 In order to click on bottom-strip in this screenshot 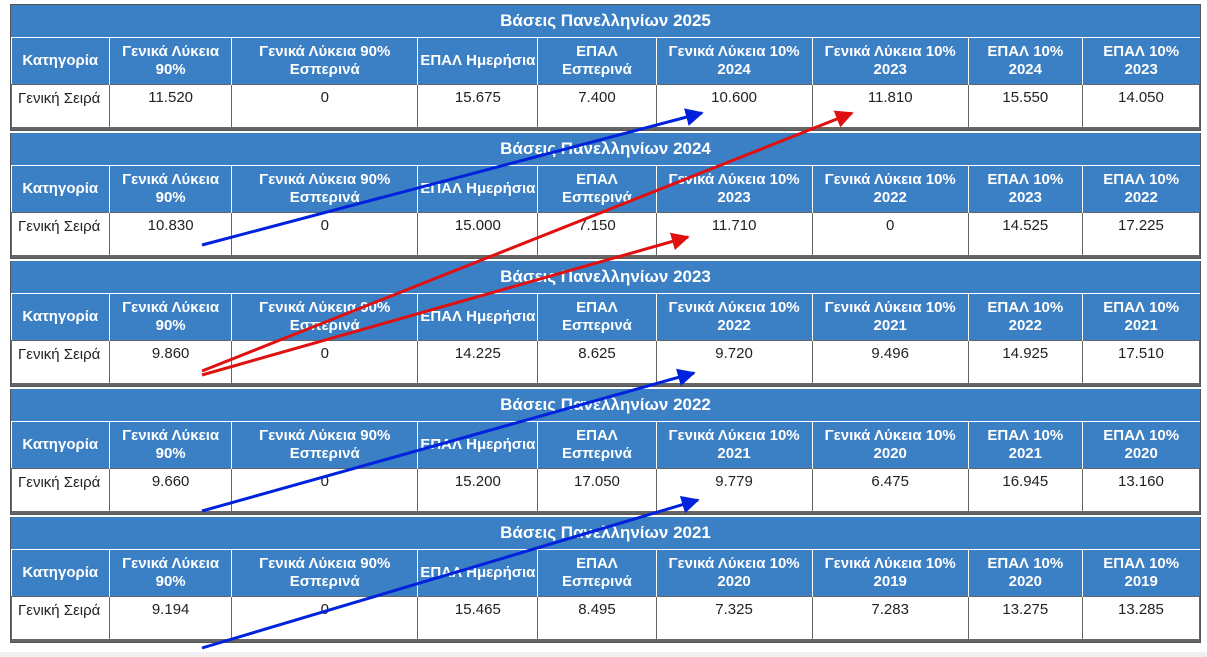, I will do `click(603, 654)`.